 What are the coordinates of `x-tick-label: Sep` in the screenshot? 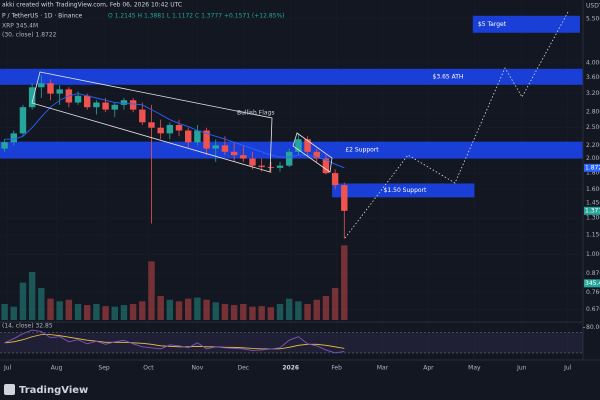 It's located at (104, 368).